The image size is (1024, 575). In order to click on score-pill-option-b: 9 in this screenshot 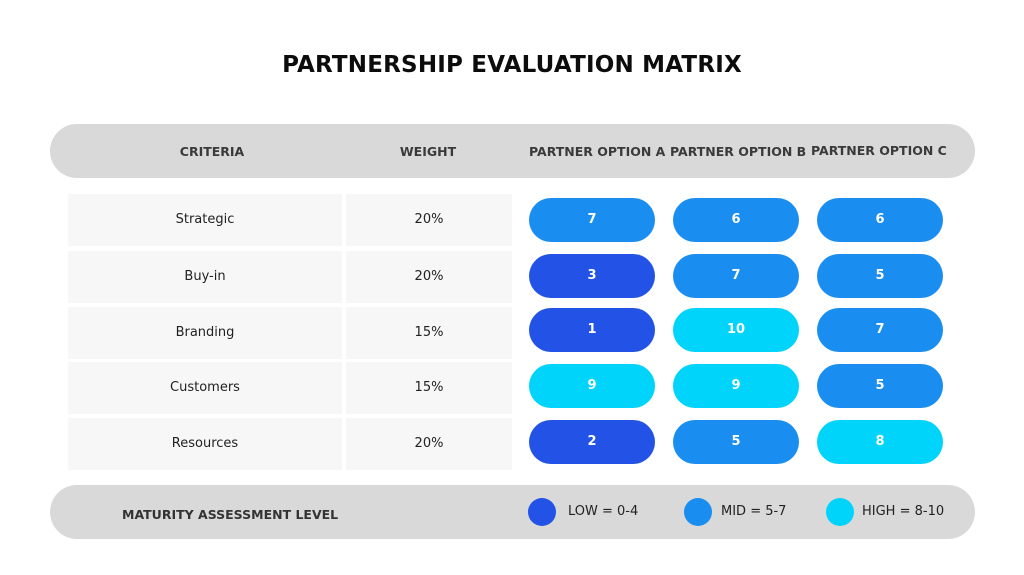, I will do `click(736, 386)`.